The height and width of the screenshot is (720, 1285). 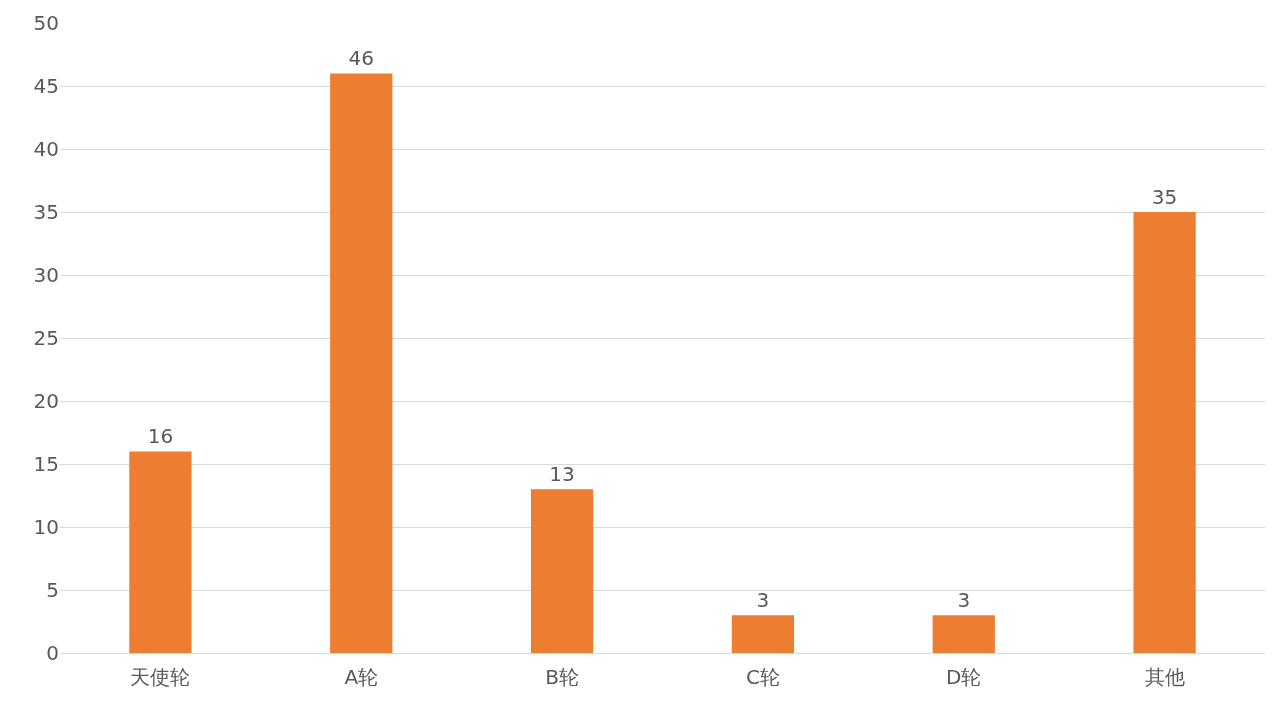 What do you see at coordinates (361, 58) in the screenshot?
I see `data-label: 46` at bounding box center [361, 58].